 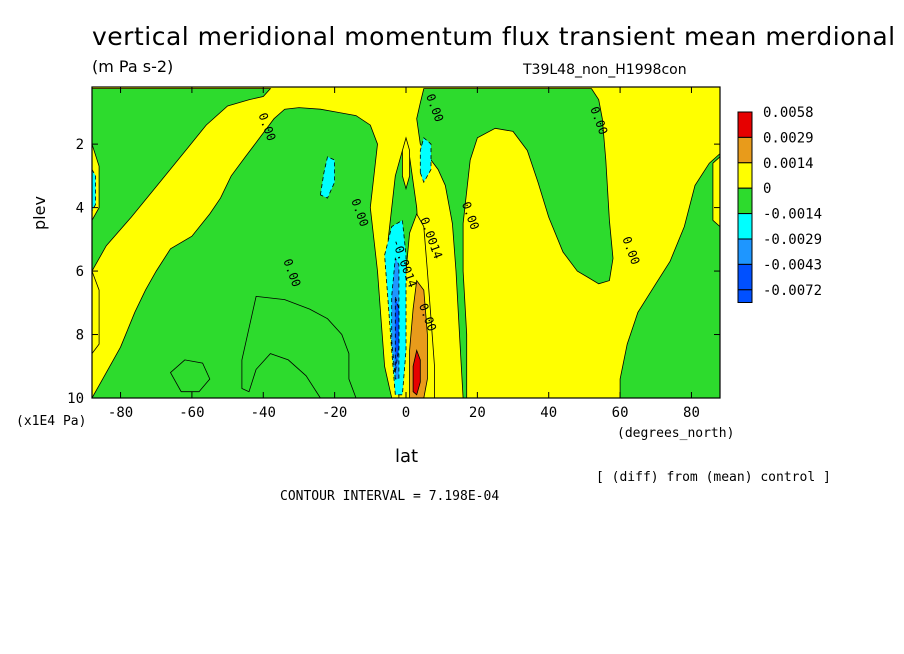 I want to click on x-tick-label: -20, so click(x=334, y=413).